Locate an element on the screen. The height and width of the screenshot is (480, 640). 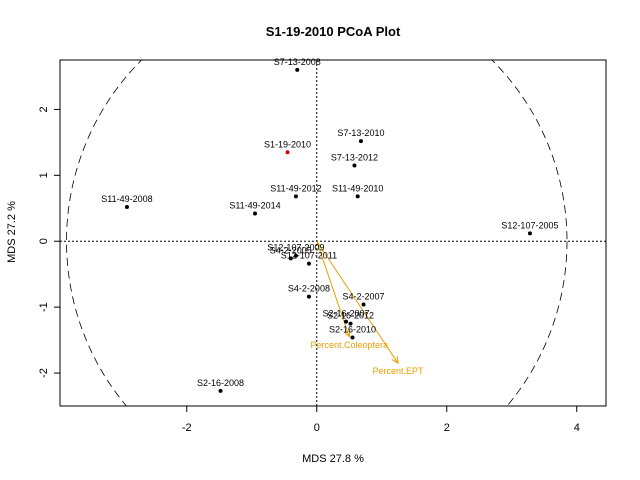
point-label: S12-107-2005 is located at coordinates (529, 225).